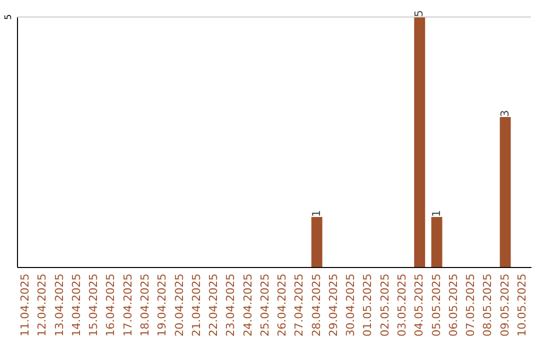 The image size is (540, 340). Describe the element at coordinates (247, 305) in the screenshot. I see `x-tick-label: 24.04.2025` at that location.